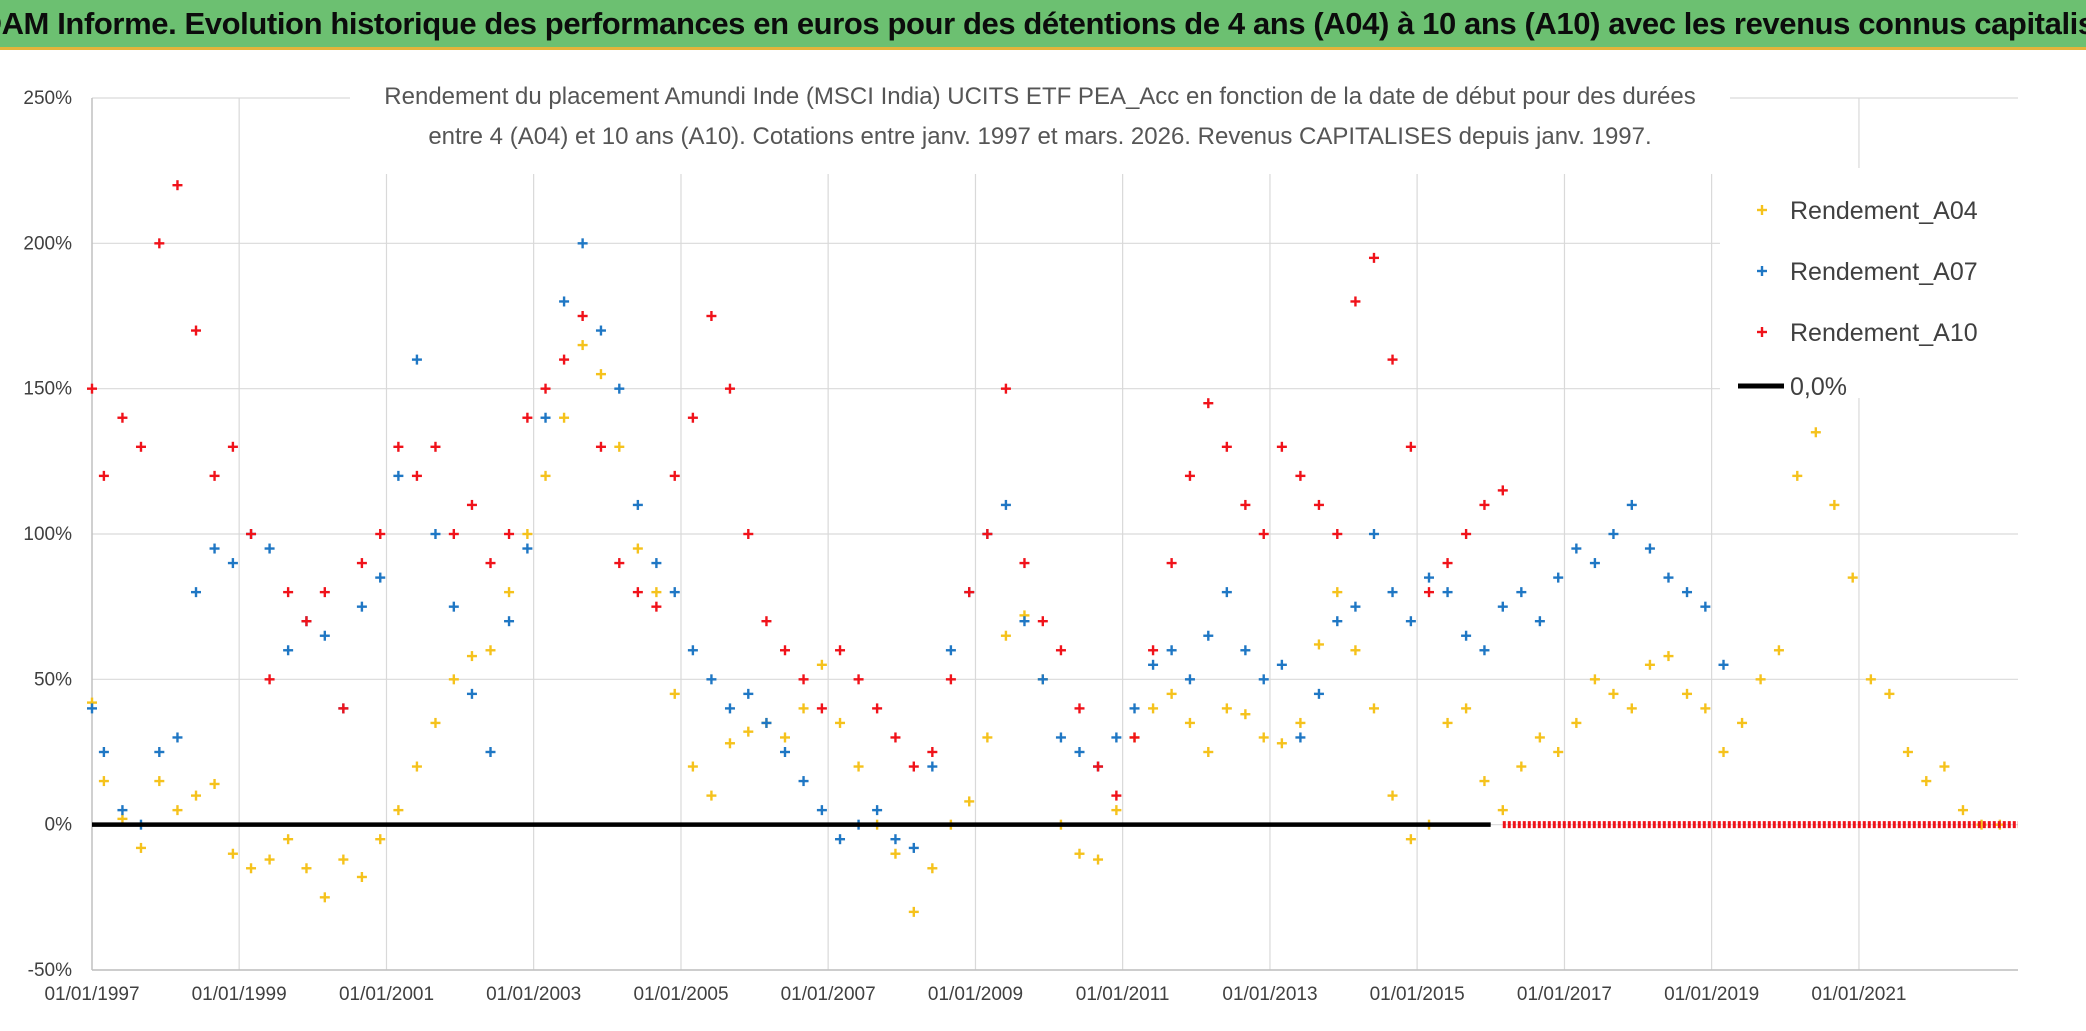 The width and height of the screenshot is (2086, 1031). I want to click on x-tick-label: 01/01/2009, so click(975, 994).